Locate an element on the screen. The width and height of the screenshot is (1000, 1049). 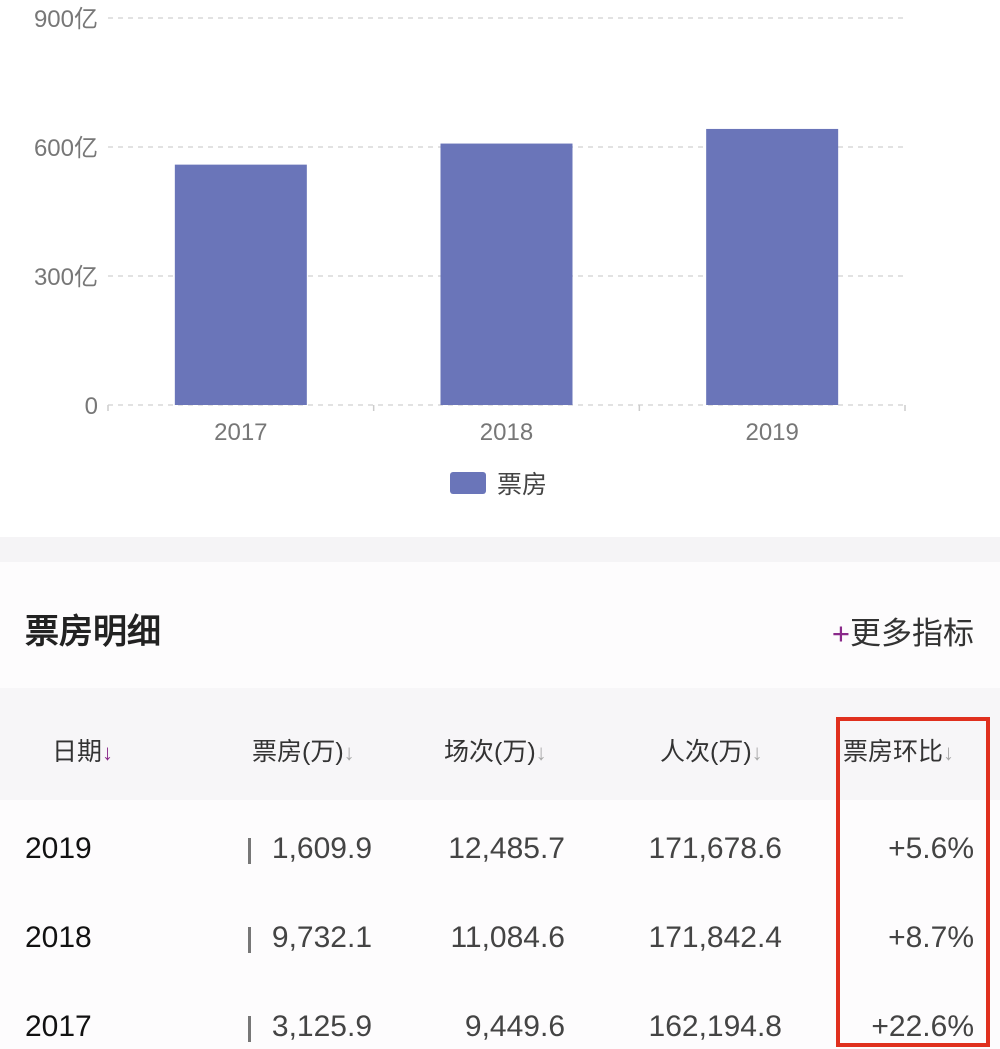
cell-box-office: 3,125.9 is located at coordinates (321, 1026).